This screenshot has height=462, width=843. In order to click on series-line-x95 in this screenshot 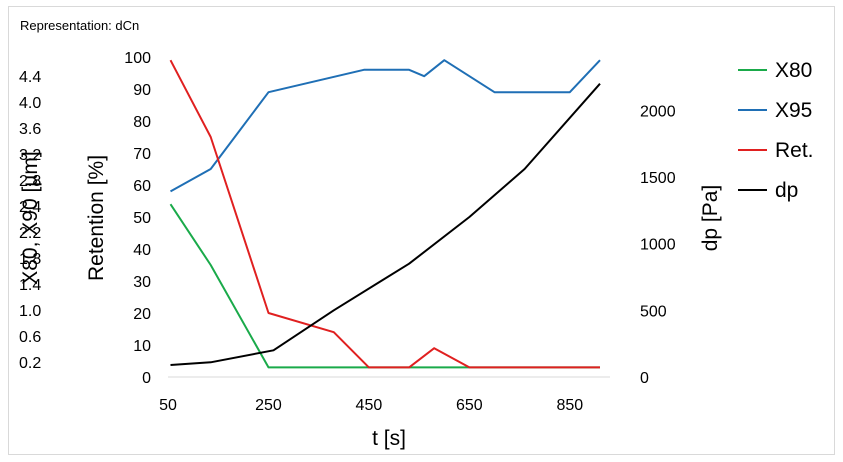, I will do `click(385, 126)`.